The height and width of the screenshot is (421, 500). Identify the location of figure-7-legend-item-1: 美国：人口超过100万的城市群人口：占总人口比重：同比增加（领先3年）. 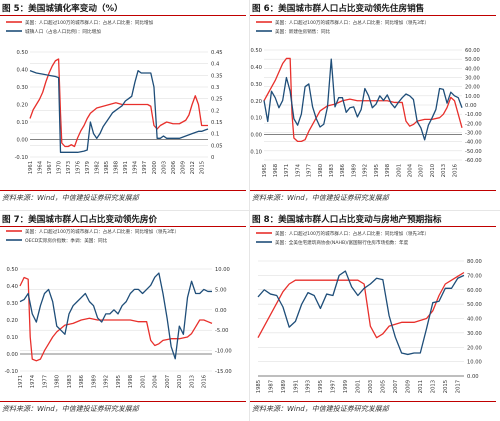
(92, 231).